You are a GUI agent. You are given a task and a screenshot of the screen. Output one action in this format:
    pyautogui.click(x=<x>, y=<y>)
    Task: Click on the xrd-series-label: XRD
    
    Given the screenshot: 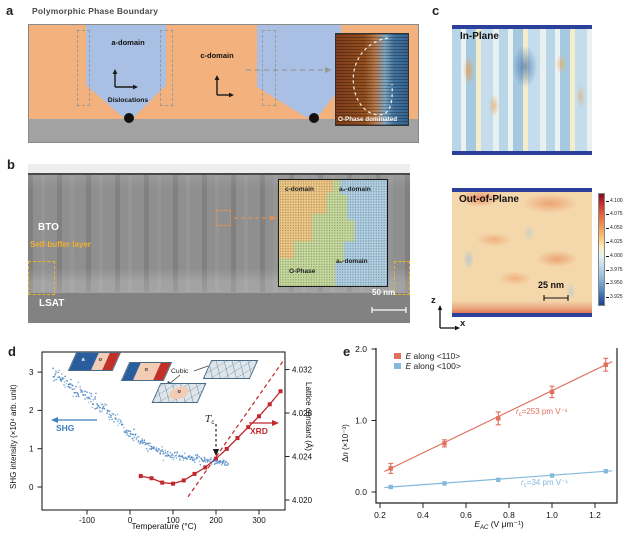 What is the action you would take?
    pyautogui.click(x=259, y=431)
    